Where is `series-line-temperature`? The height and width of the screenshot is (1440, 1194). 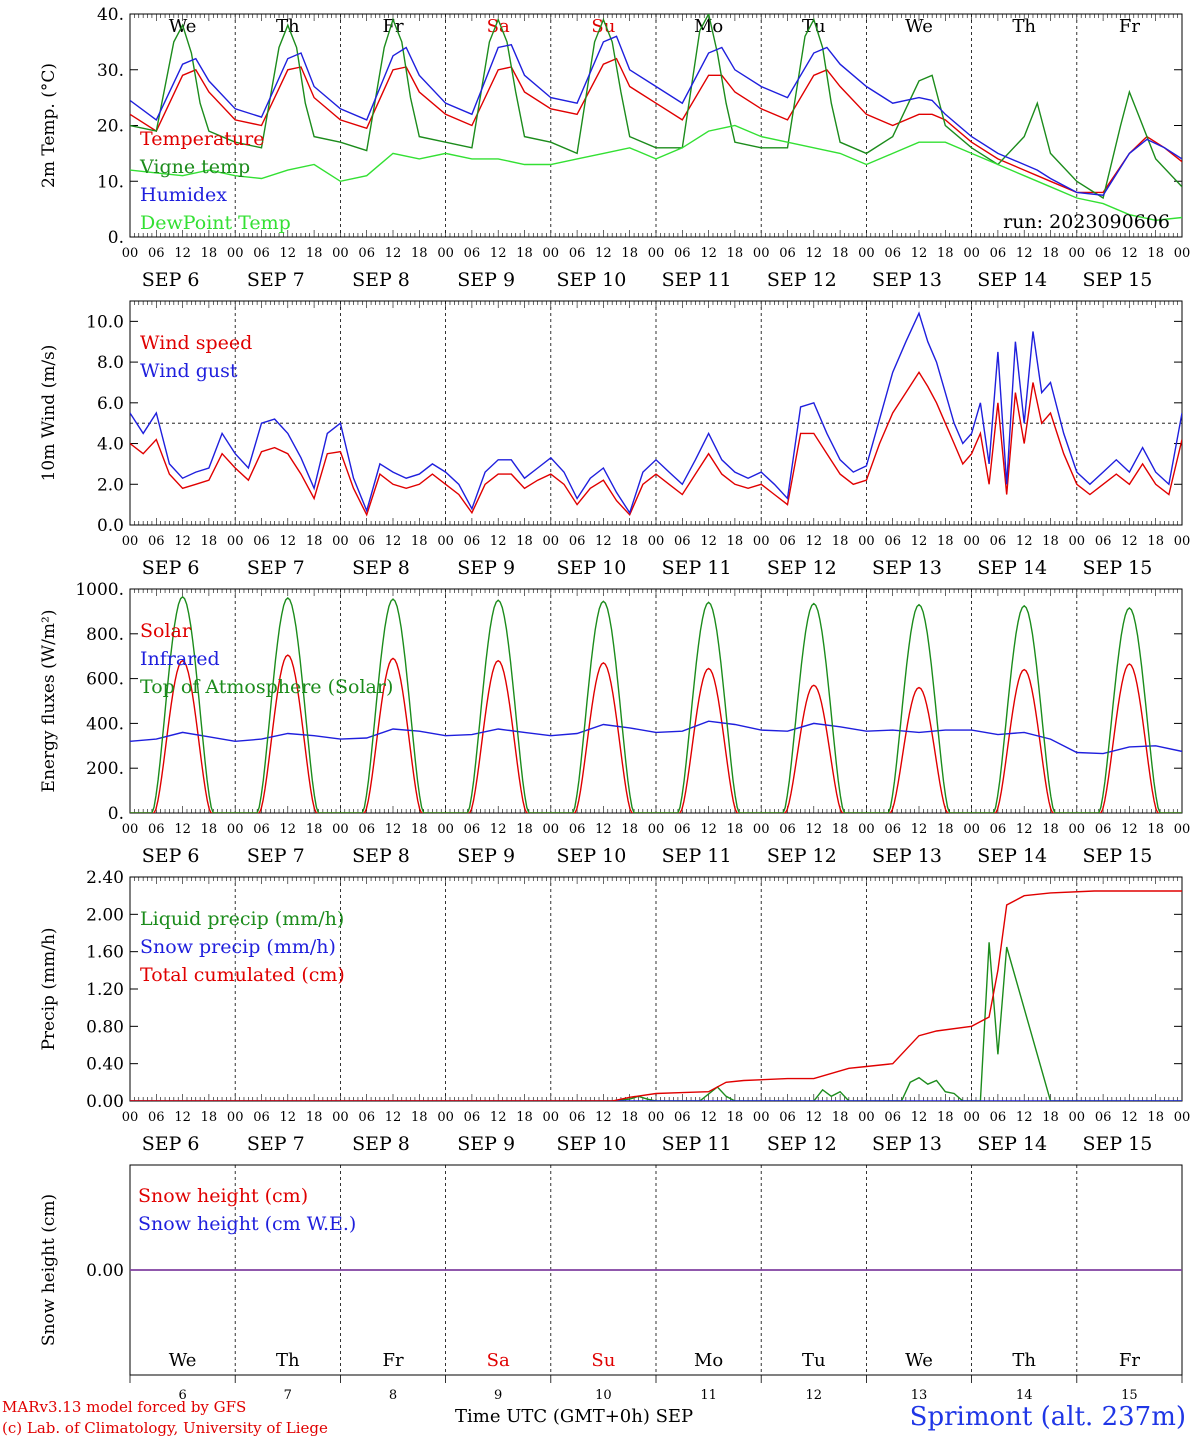 series-line-temperature is located at coordinates (656, 125).